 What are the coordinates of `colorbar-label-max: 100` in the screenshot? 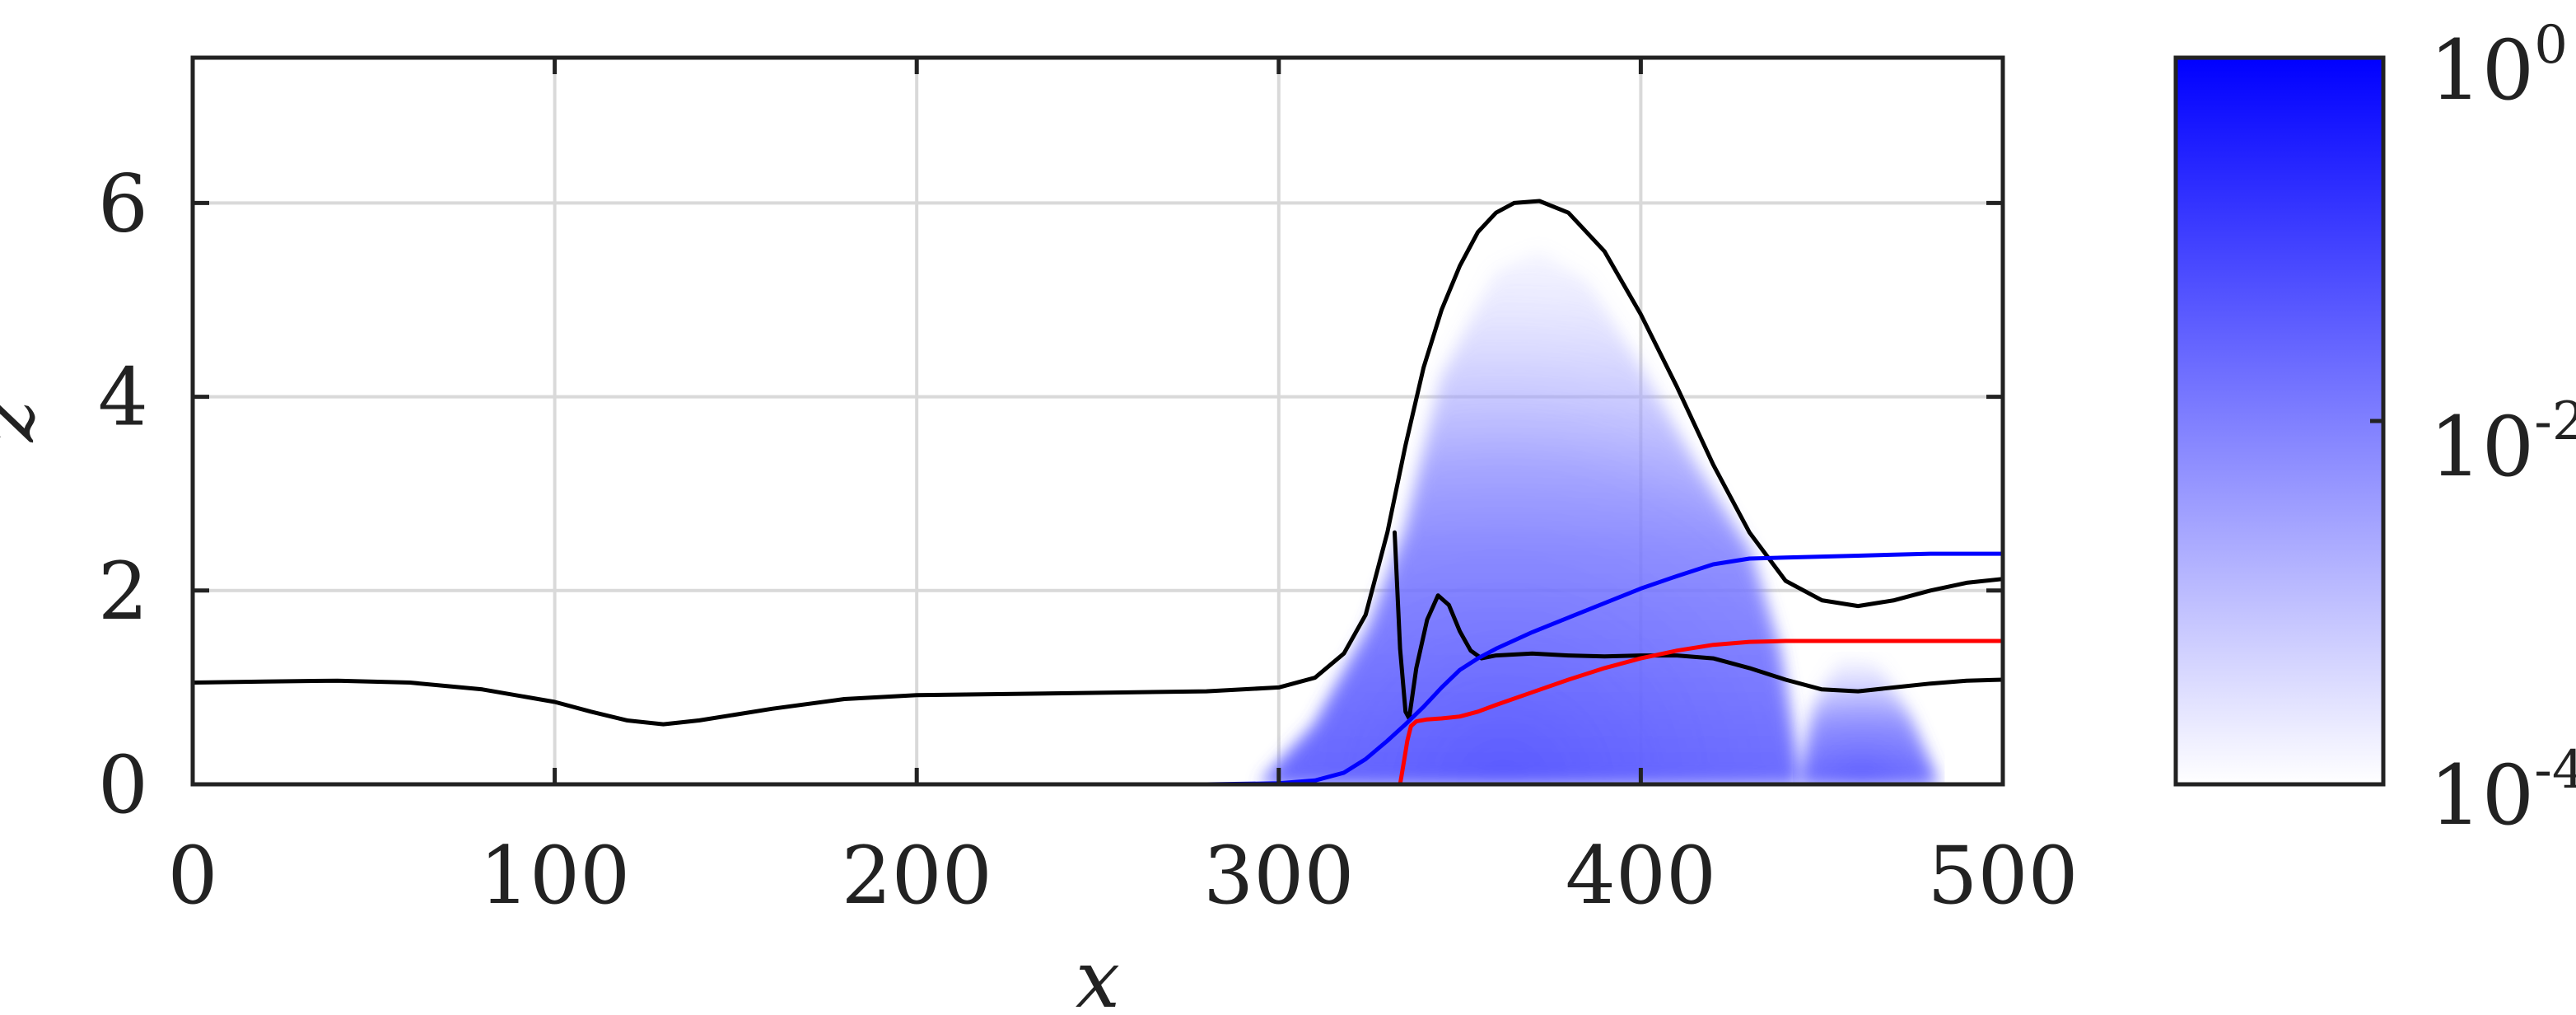 It's located at (2498, 67).